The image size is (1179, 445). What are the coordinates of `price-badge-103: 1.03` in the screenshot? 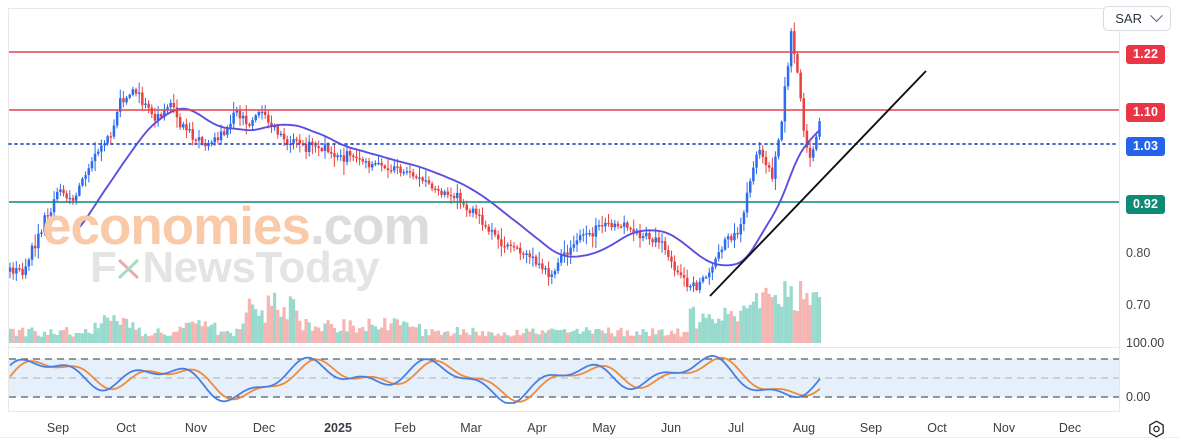 It's located at (1146, 146).